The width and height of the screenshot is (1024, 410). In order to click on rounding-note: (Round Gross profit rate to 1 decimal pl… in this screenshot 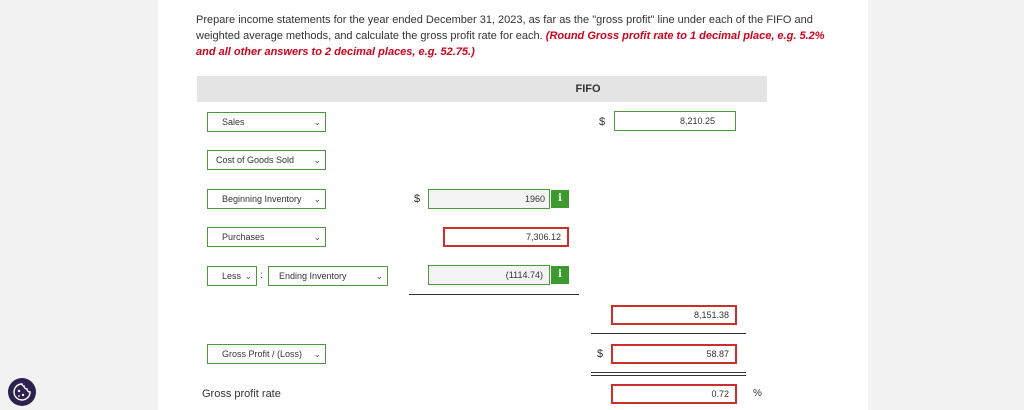, I will do `click(510, 44)`.